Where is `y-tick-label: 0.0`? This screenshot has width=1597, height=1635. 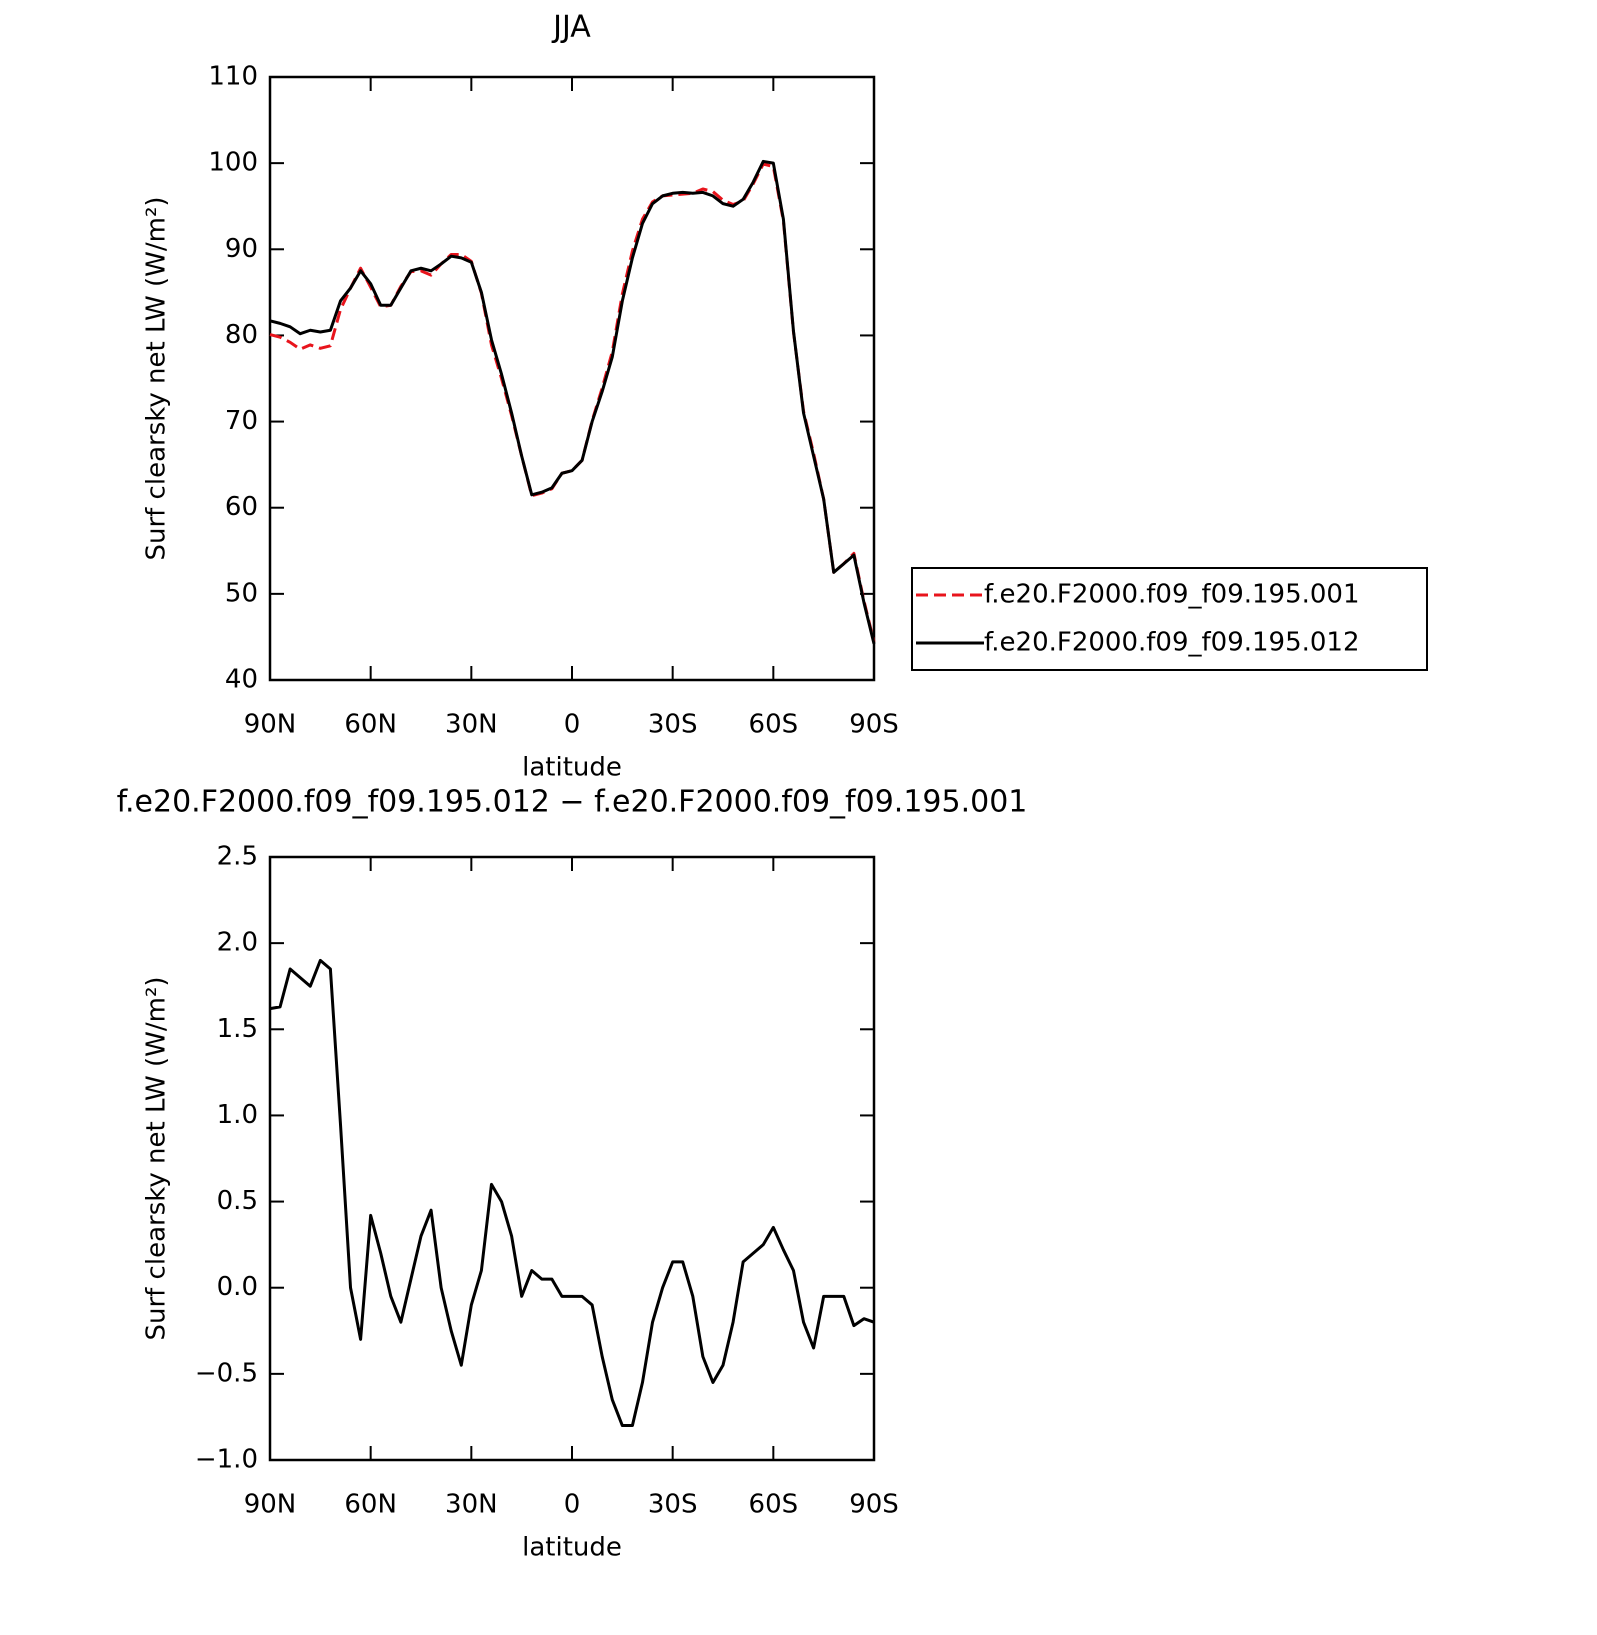
y-tick-label: 0.0 is located at coordinates (237, 1287).